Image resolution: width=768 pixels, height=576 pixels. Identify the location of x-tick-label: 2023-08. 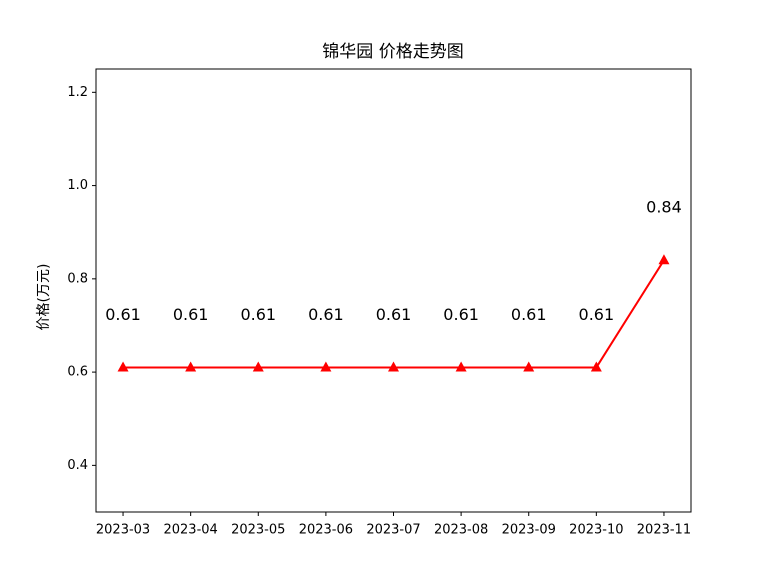
(461, 530).